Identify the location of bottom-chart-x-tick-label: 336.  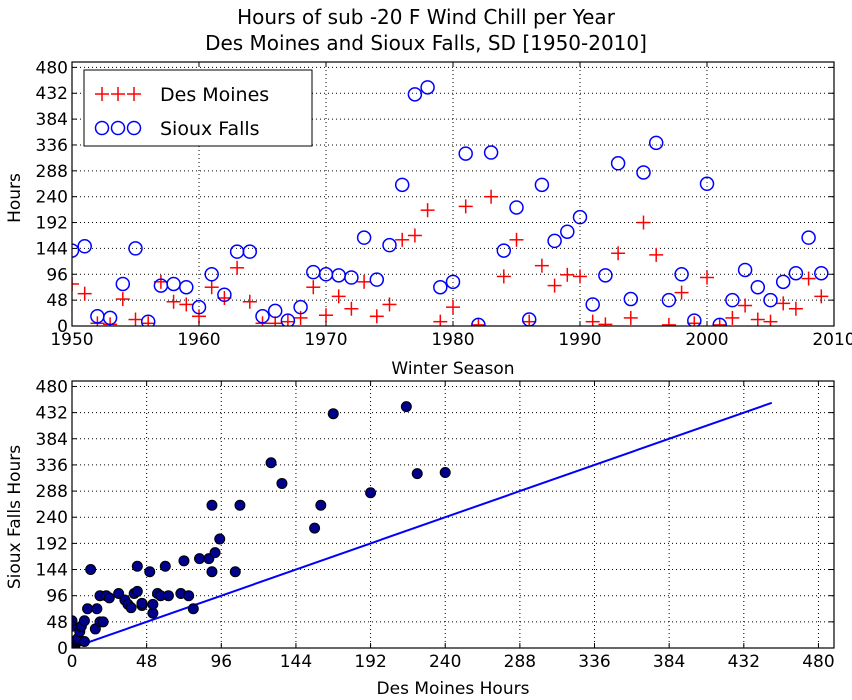
(594, 662).